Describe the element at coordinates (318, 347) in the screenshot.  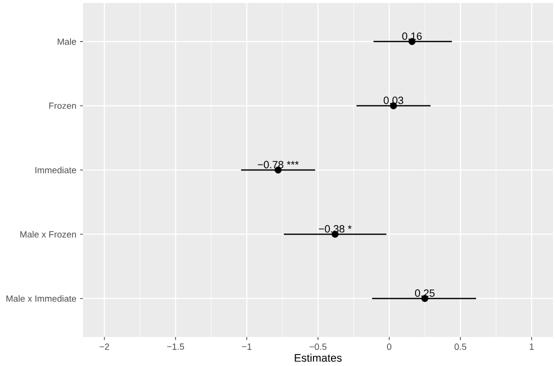
I see `x-tick-label: −0.5` at that location.